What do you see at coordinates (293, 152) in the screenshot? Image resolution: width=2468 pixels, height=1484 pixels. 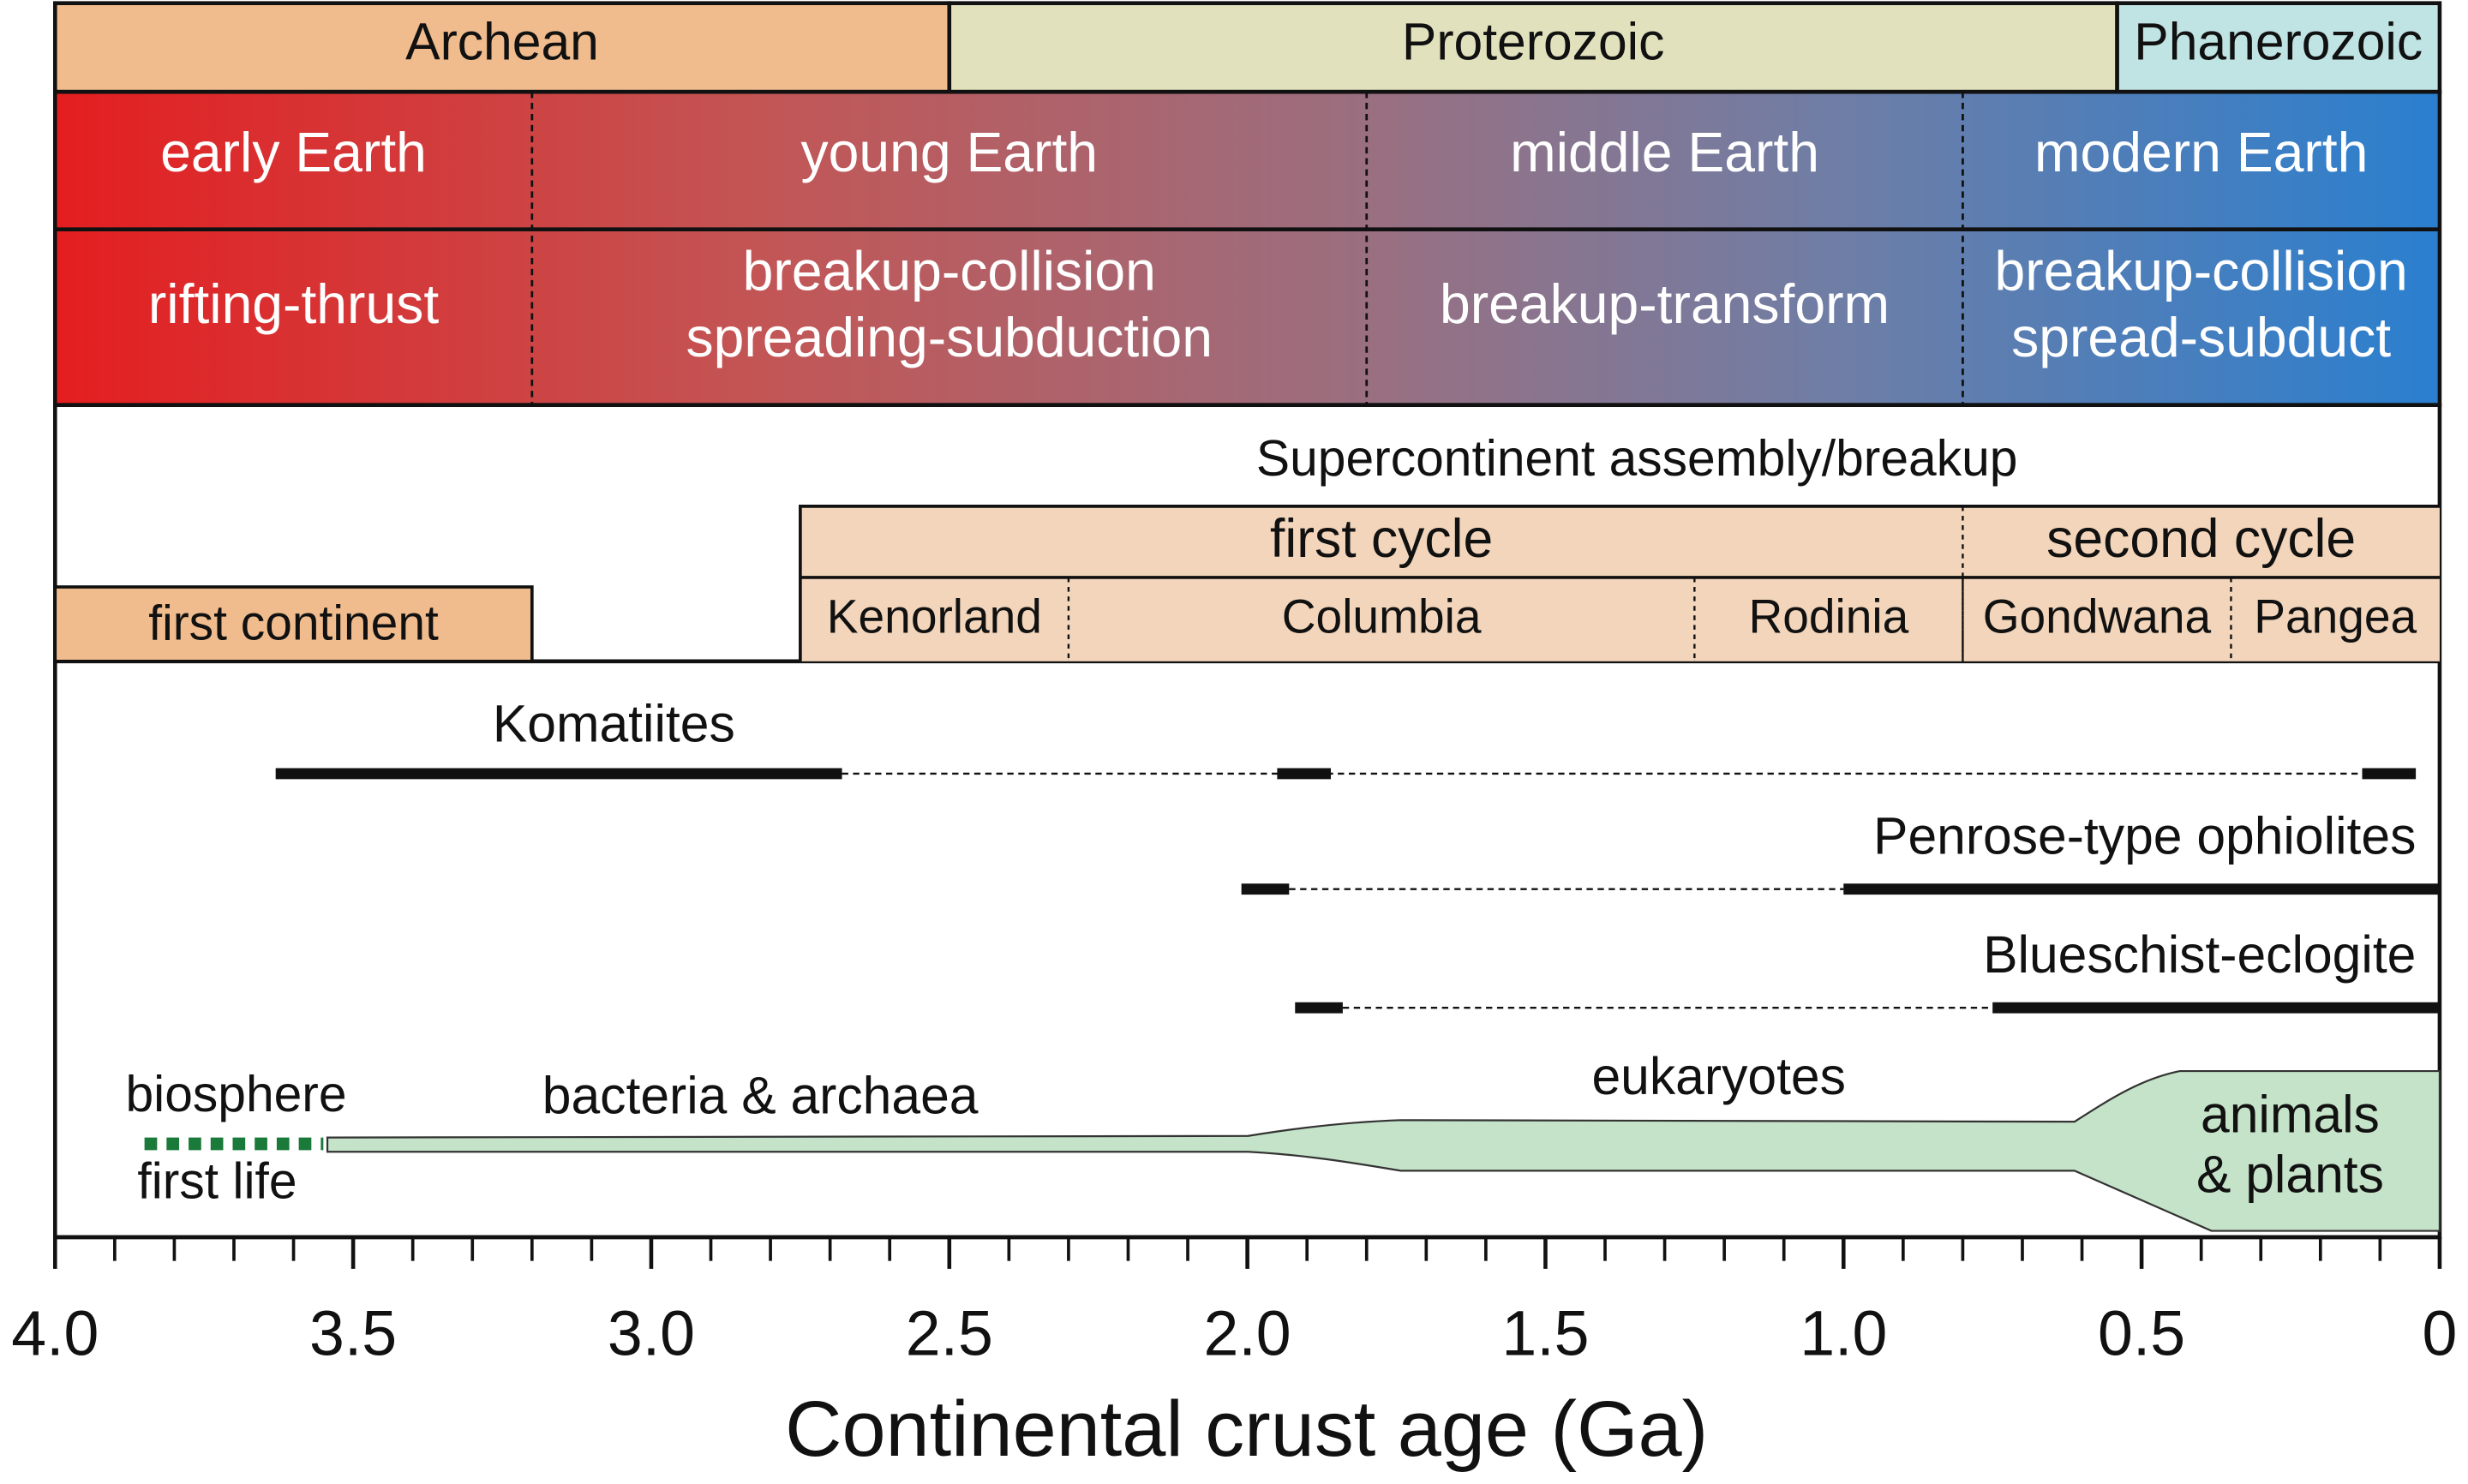 I see `stage-label: early Earth` at bounding box center [293, 152].